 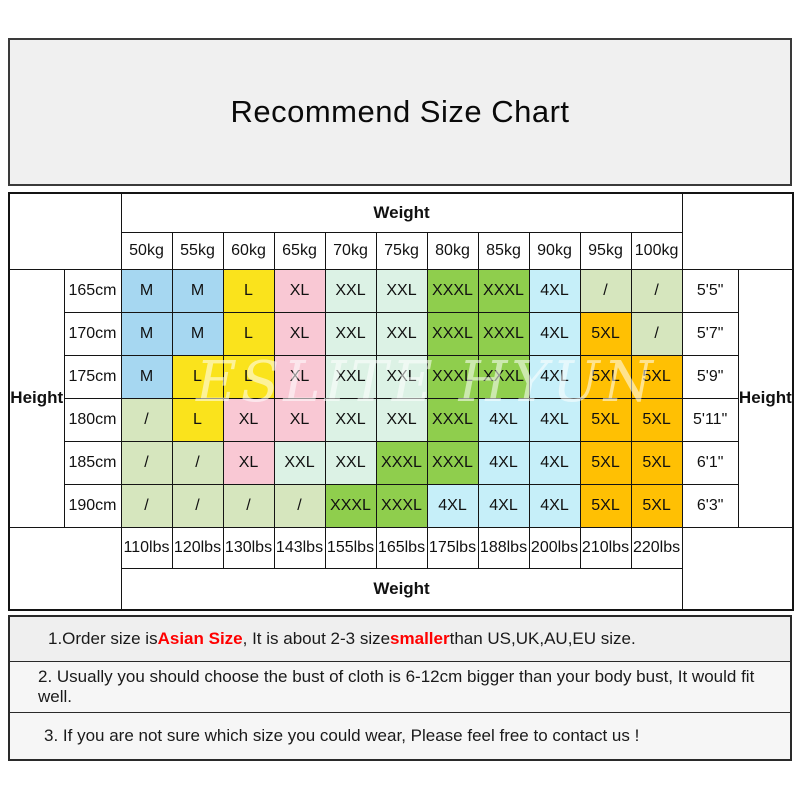 What do you see at coordinates (710, 333) in the screenshot?
I see `height-ft-cell: 5'7"` at bounding box center [710, 333].